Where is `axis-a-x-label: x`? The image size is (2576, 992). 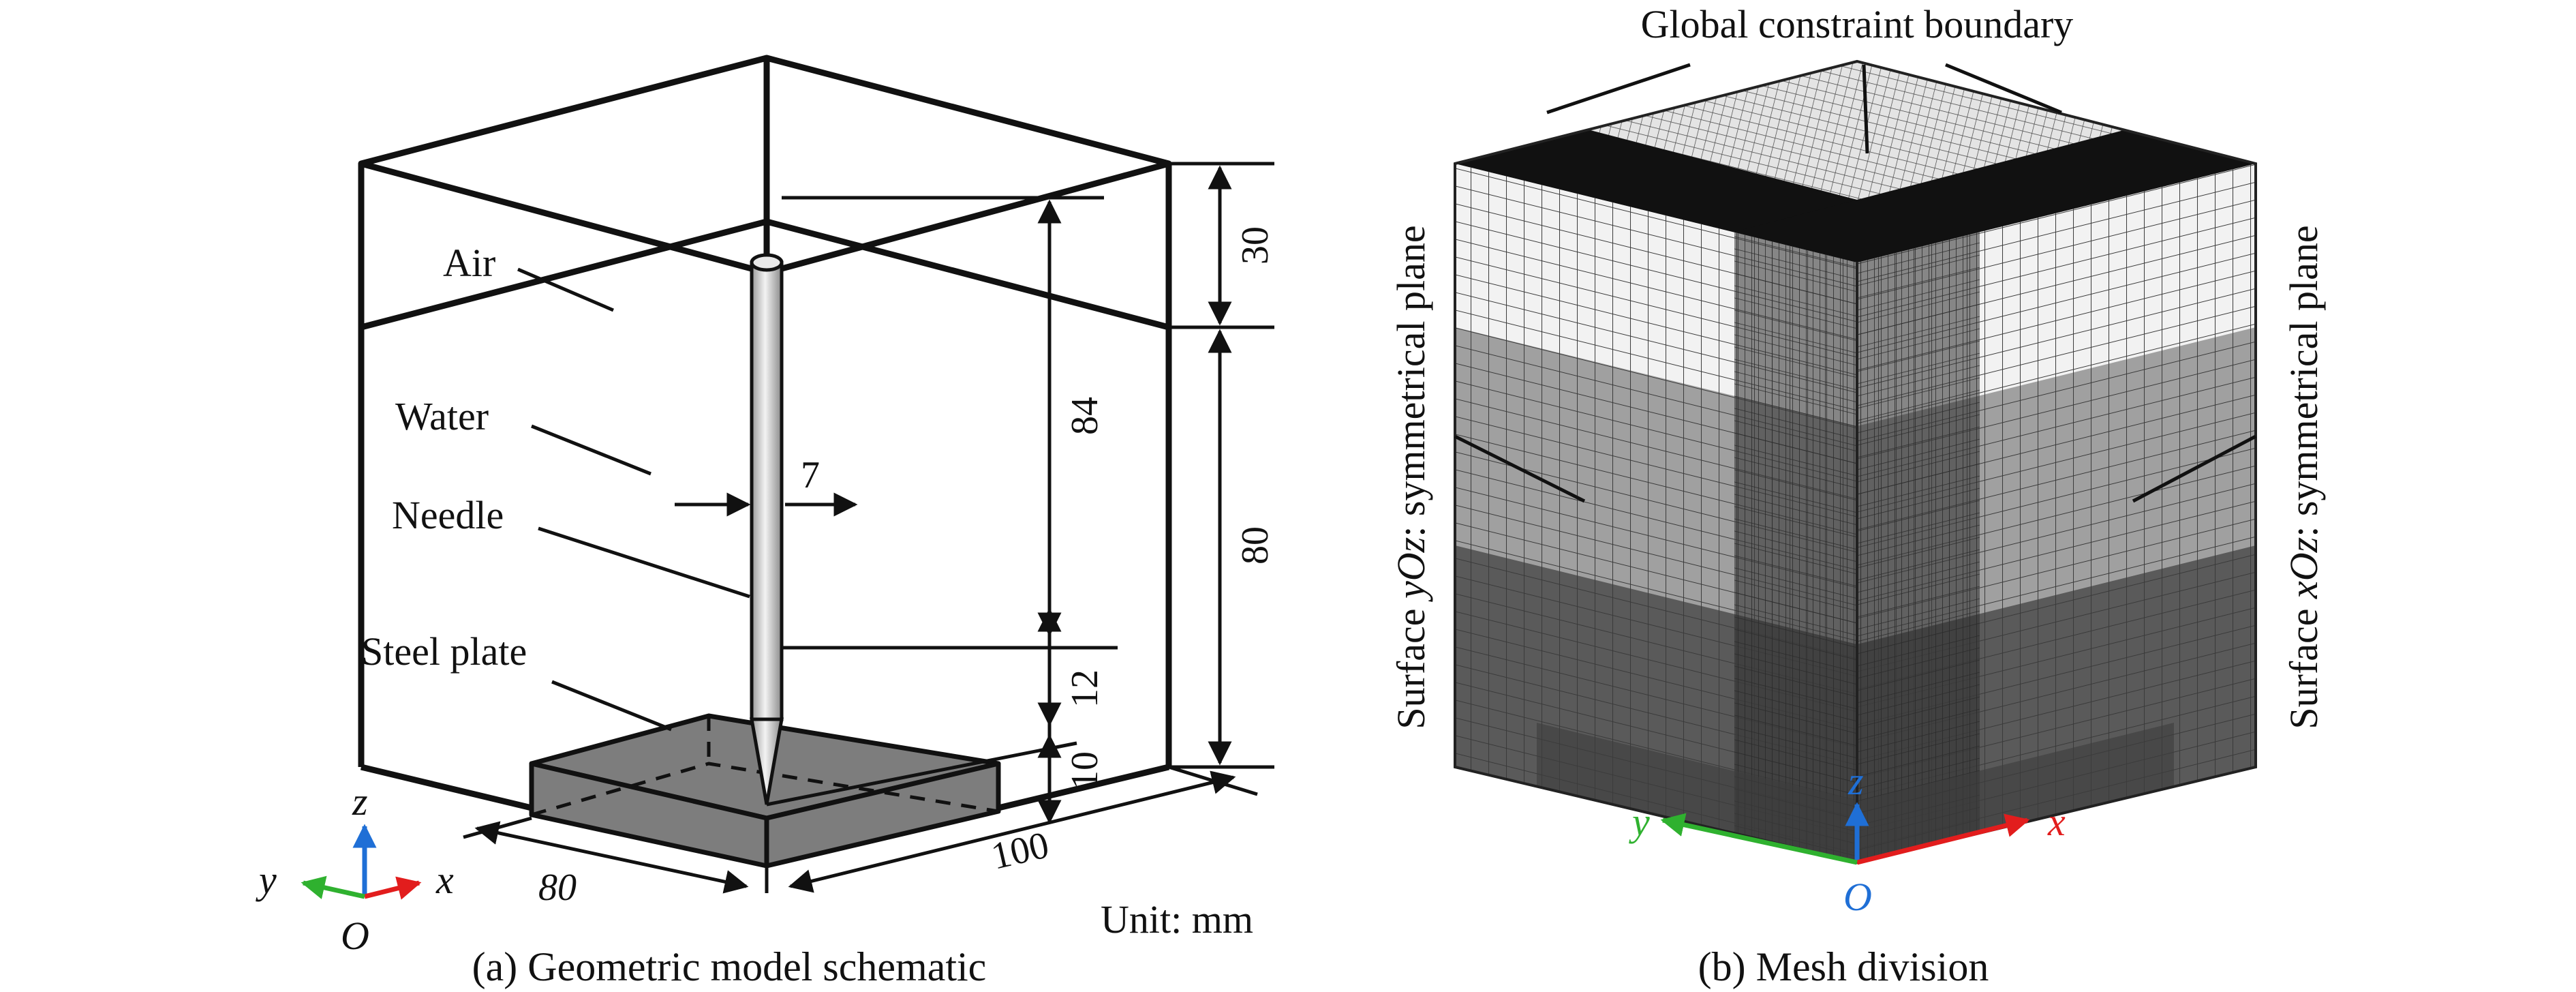
axis-a-x-label: x is located at coordinates (444, 880).